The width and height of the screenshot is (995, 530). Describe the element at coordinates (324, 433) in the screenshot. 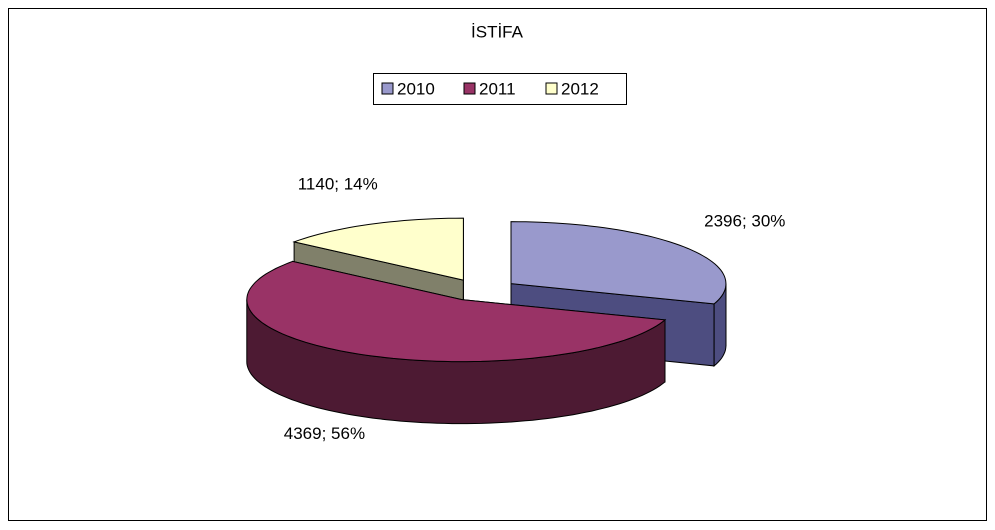

I see `data-label: 4369; 56%` at that location.